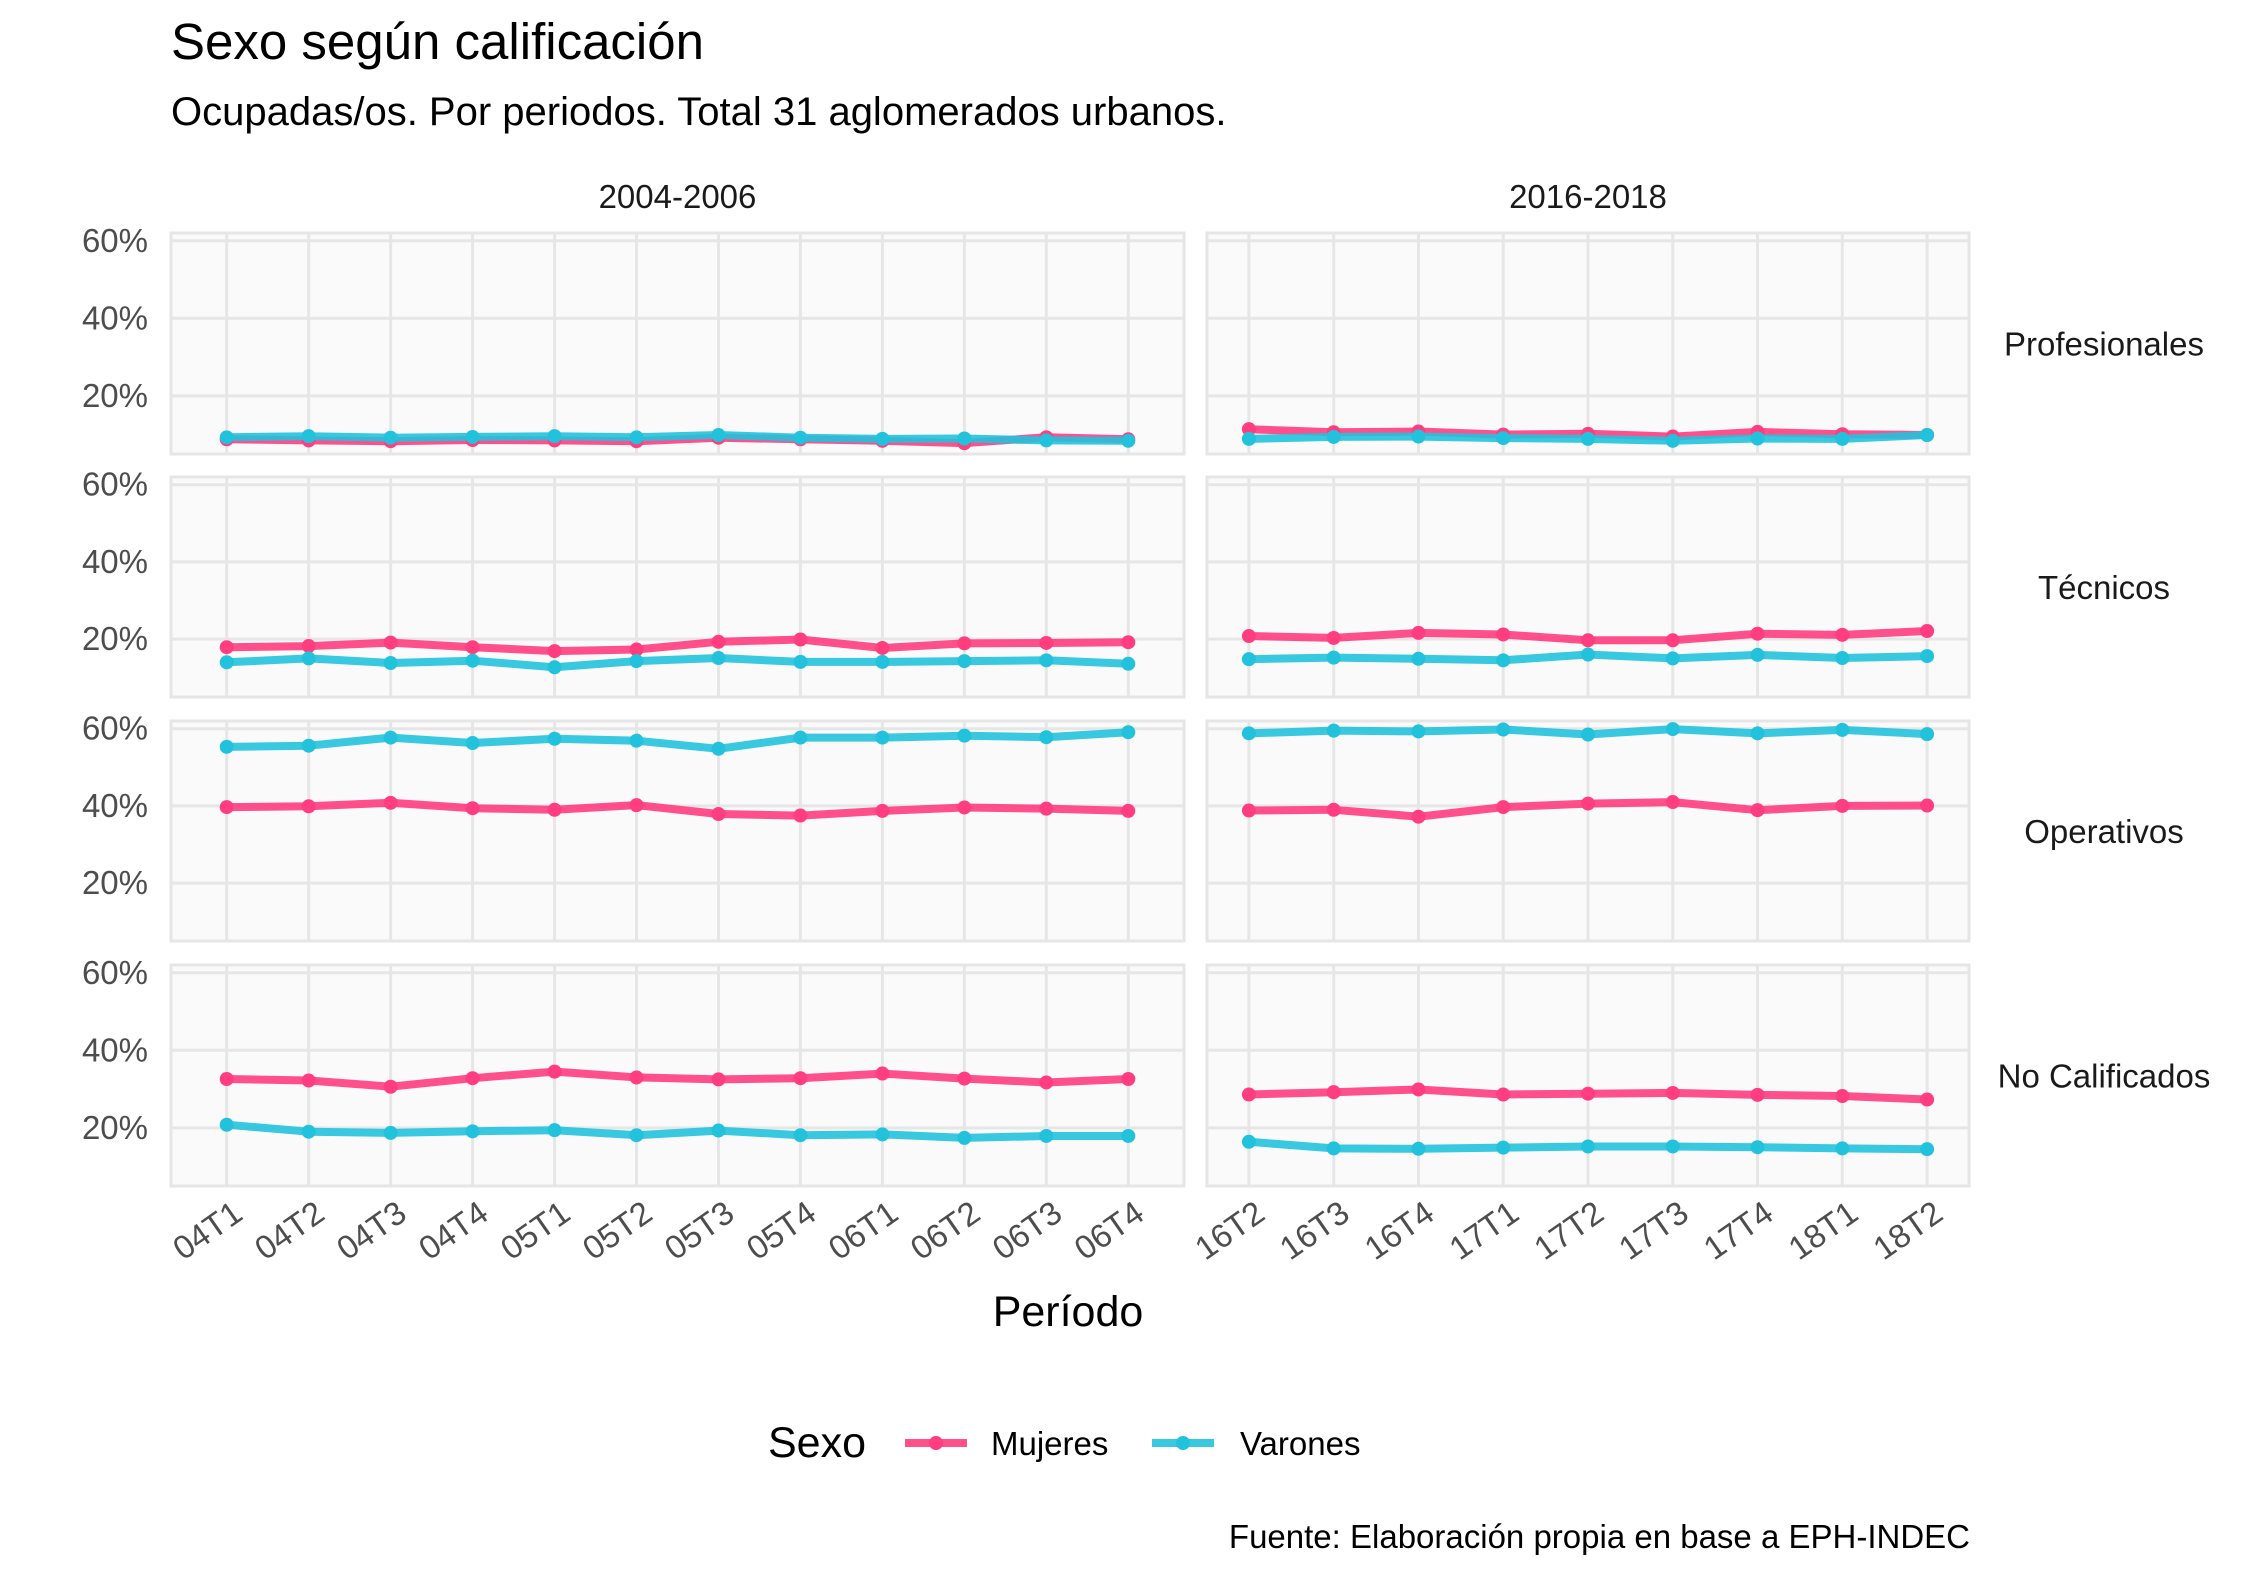  I want to click on x-tick-label: 05T1, so click(535, 1229).